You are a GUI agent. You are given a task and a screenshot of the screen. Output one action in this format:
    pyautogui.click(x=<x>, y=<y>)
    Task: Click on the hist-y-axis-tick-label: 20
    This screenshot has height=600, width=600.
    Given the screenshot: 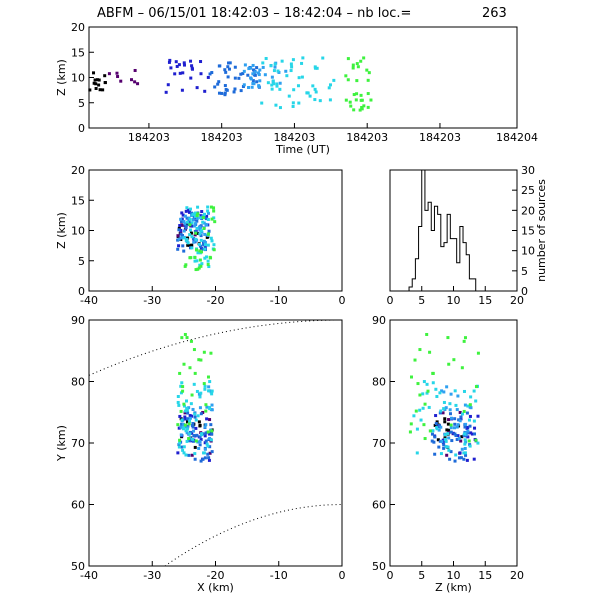 What is the action you would take?
    pyautogui.click(x=528, y=210)
    